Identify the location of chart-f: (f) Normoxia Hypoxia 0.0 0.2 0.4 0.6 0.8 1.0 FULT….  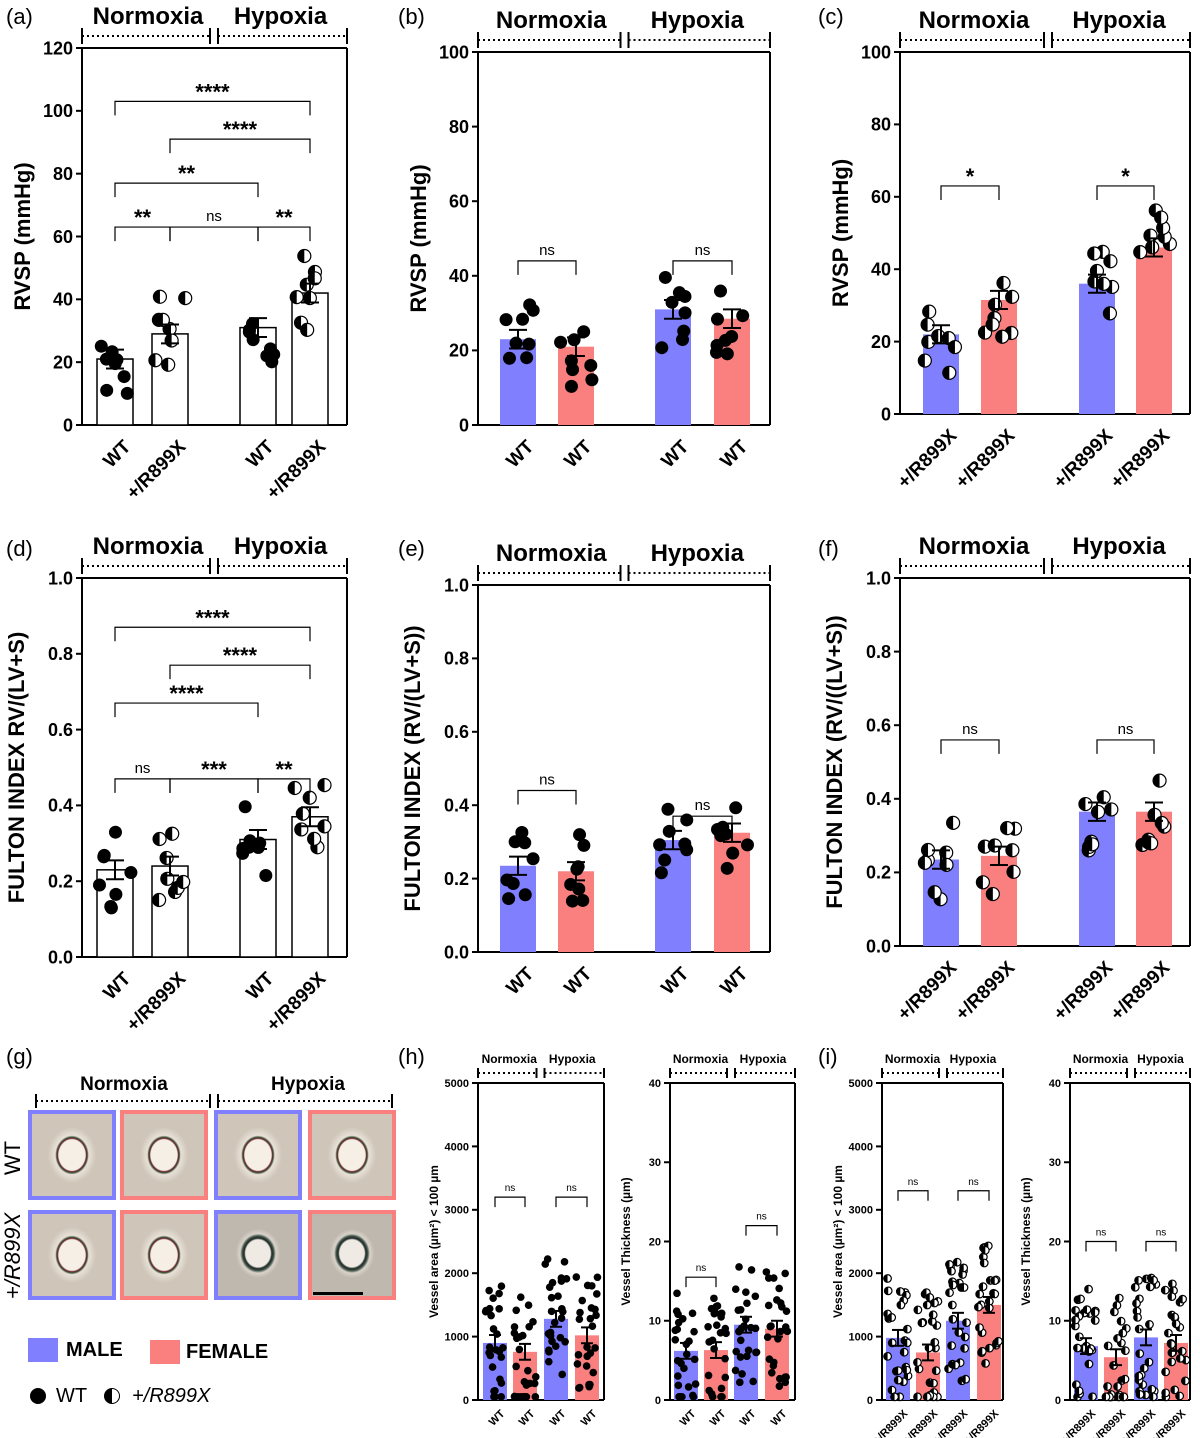
(1004, 779).